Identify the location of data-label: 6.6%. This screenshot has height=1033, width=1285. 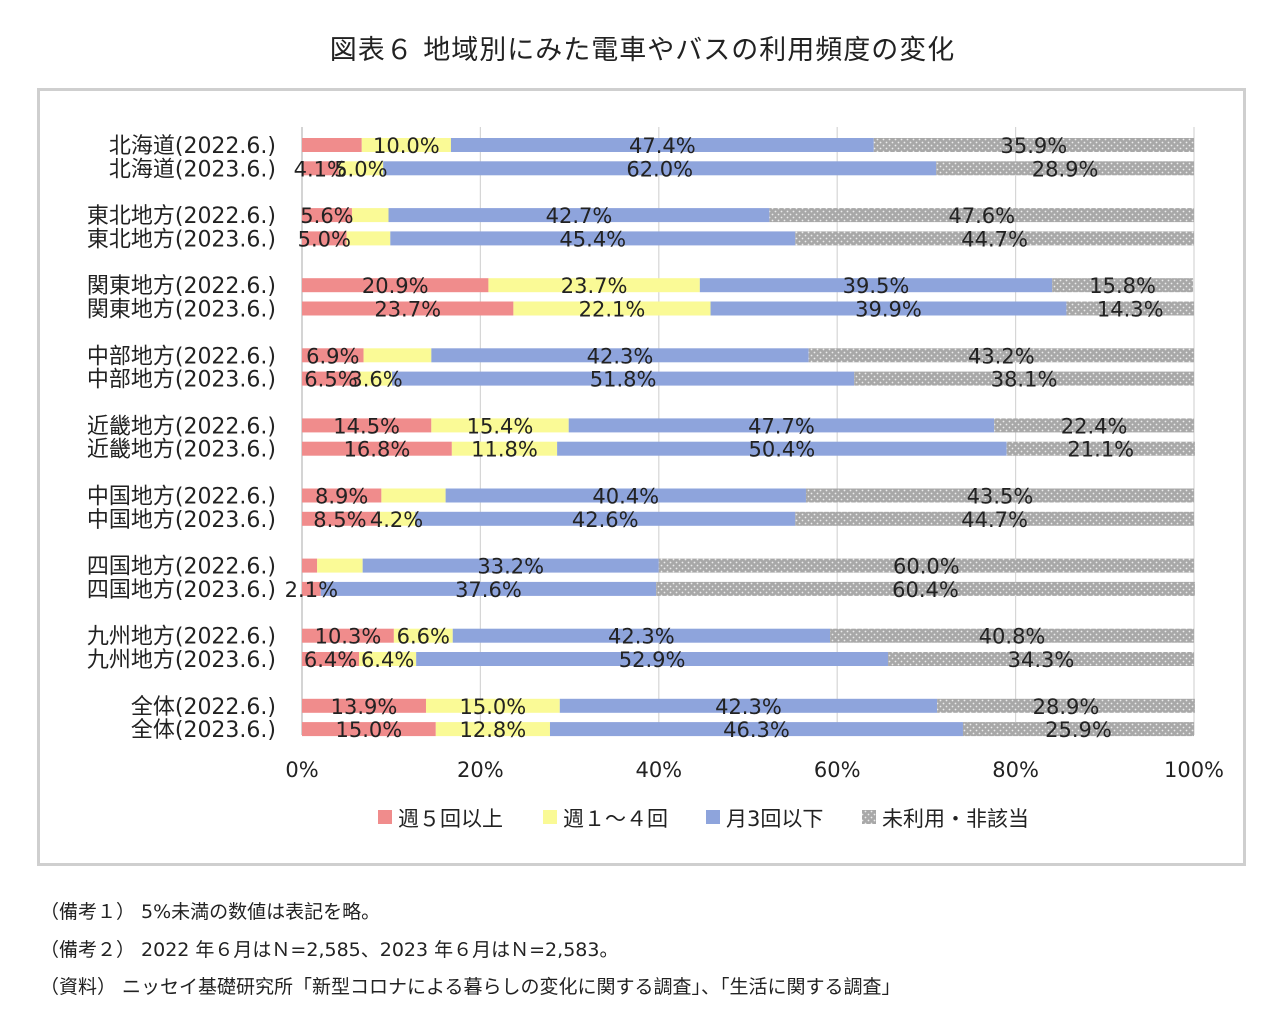
(423, 637).